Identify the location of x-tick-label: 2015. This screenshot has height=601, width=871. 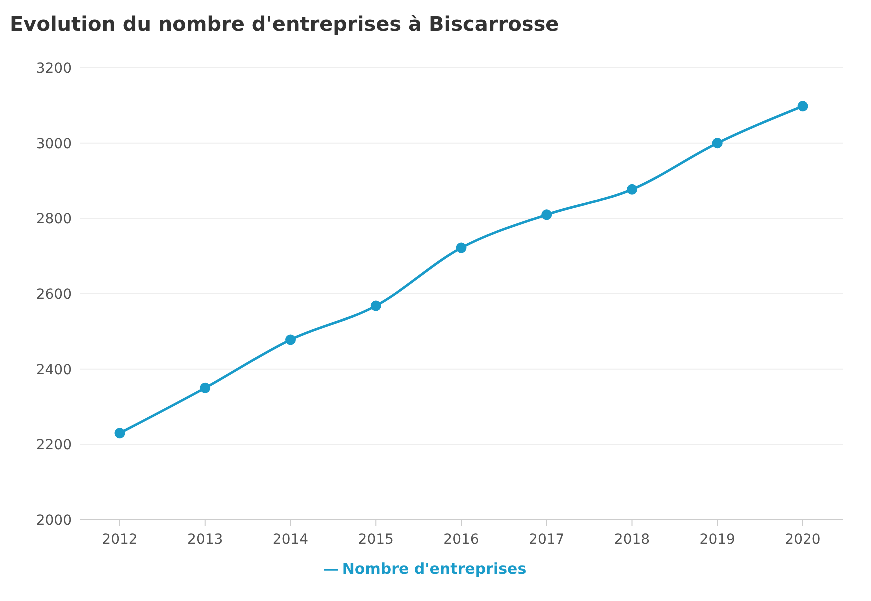
(376, 540).